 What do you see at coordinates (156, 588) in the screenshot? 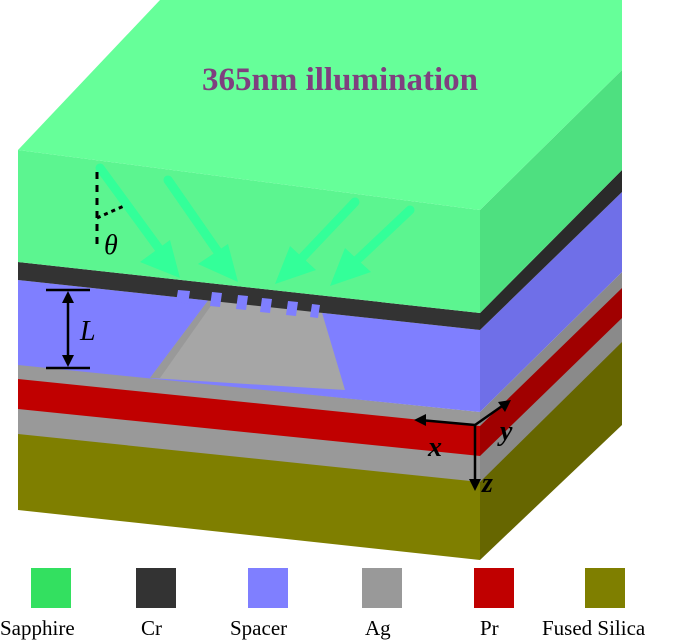
I see `legend-swatch-cr` at bounding box center [156, 588].